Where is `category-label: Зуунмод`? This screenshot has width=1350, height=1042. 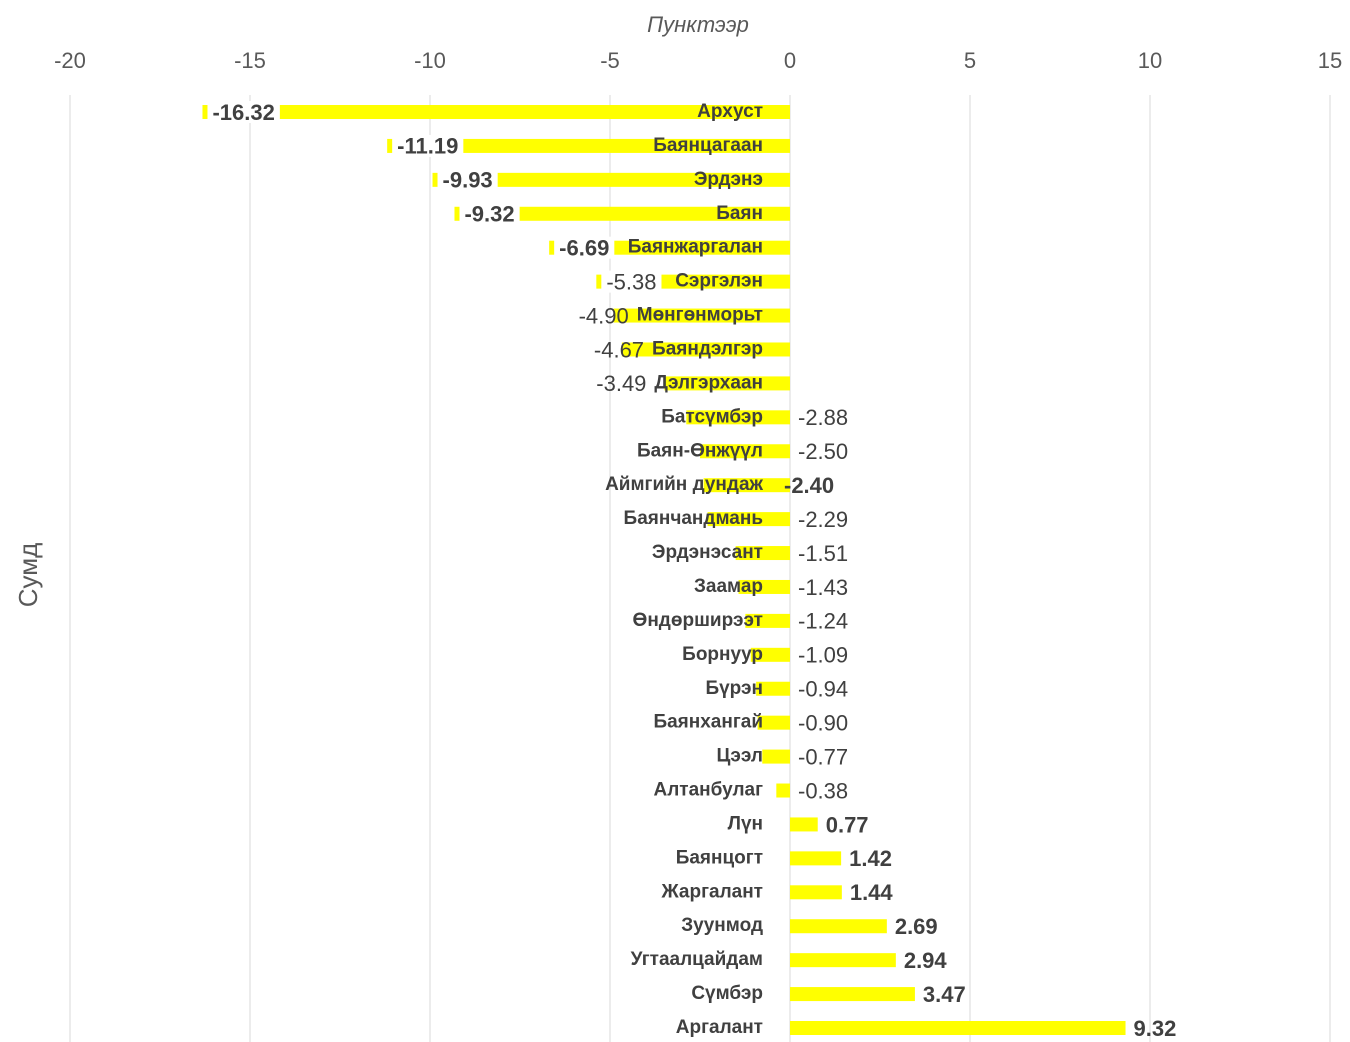 category-label: Зуунмод is located at coordinates (722, 925).